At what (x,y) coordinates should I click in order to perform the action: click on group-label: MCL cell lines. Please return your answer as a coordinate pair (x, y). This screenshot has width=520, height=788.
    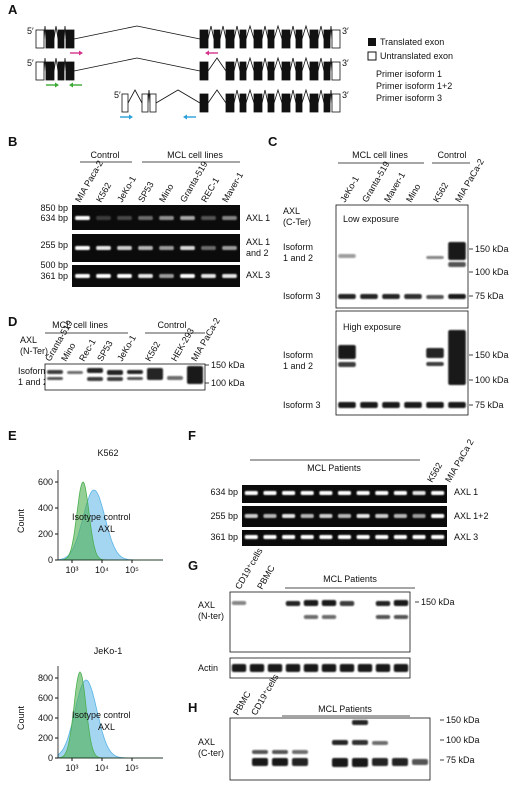
    Looking at the image, I should click on (380, 155).